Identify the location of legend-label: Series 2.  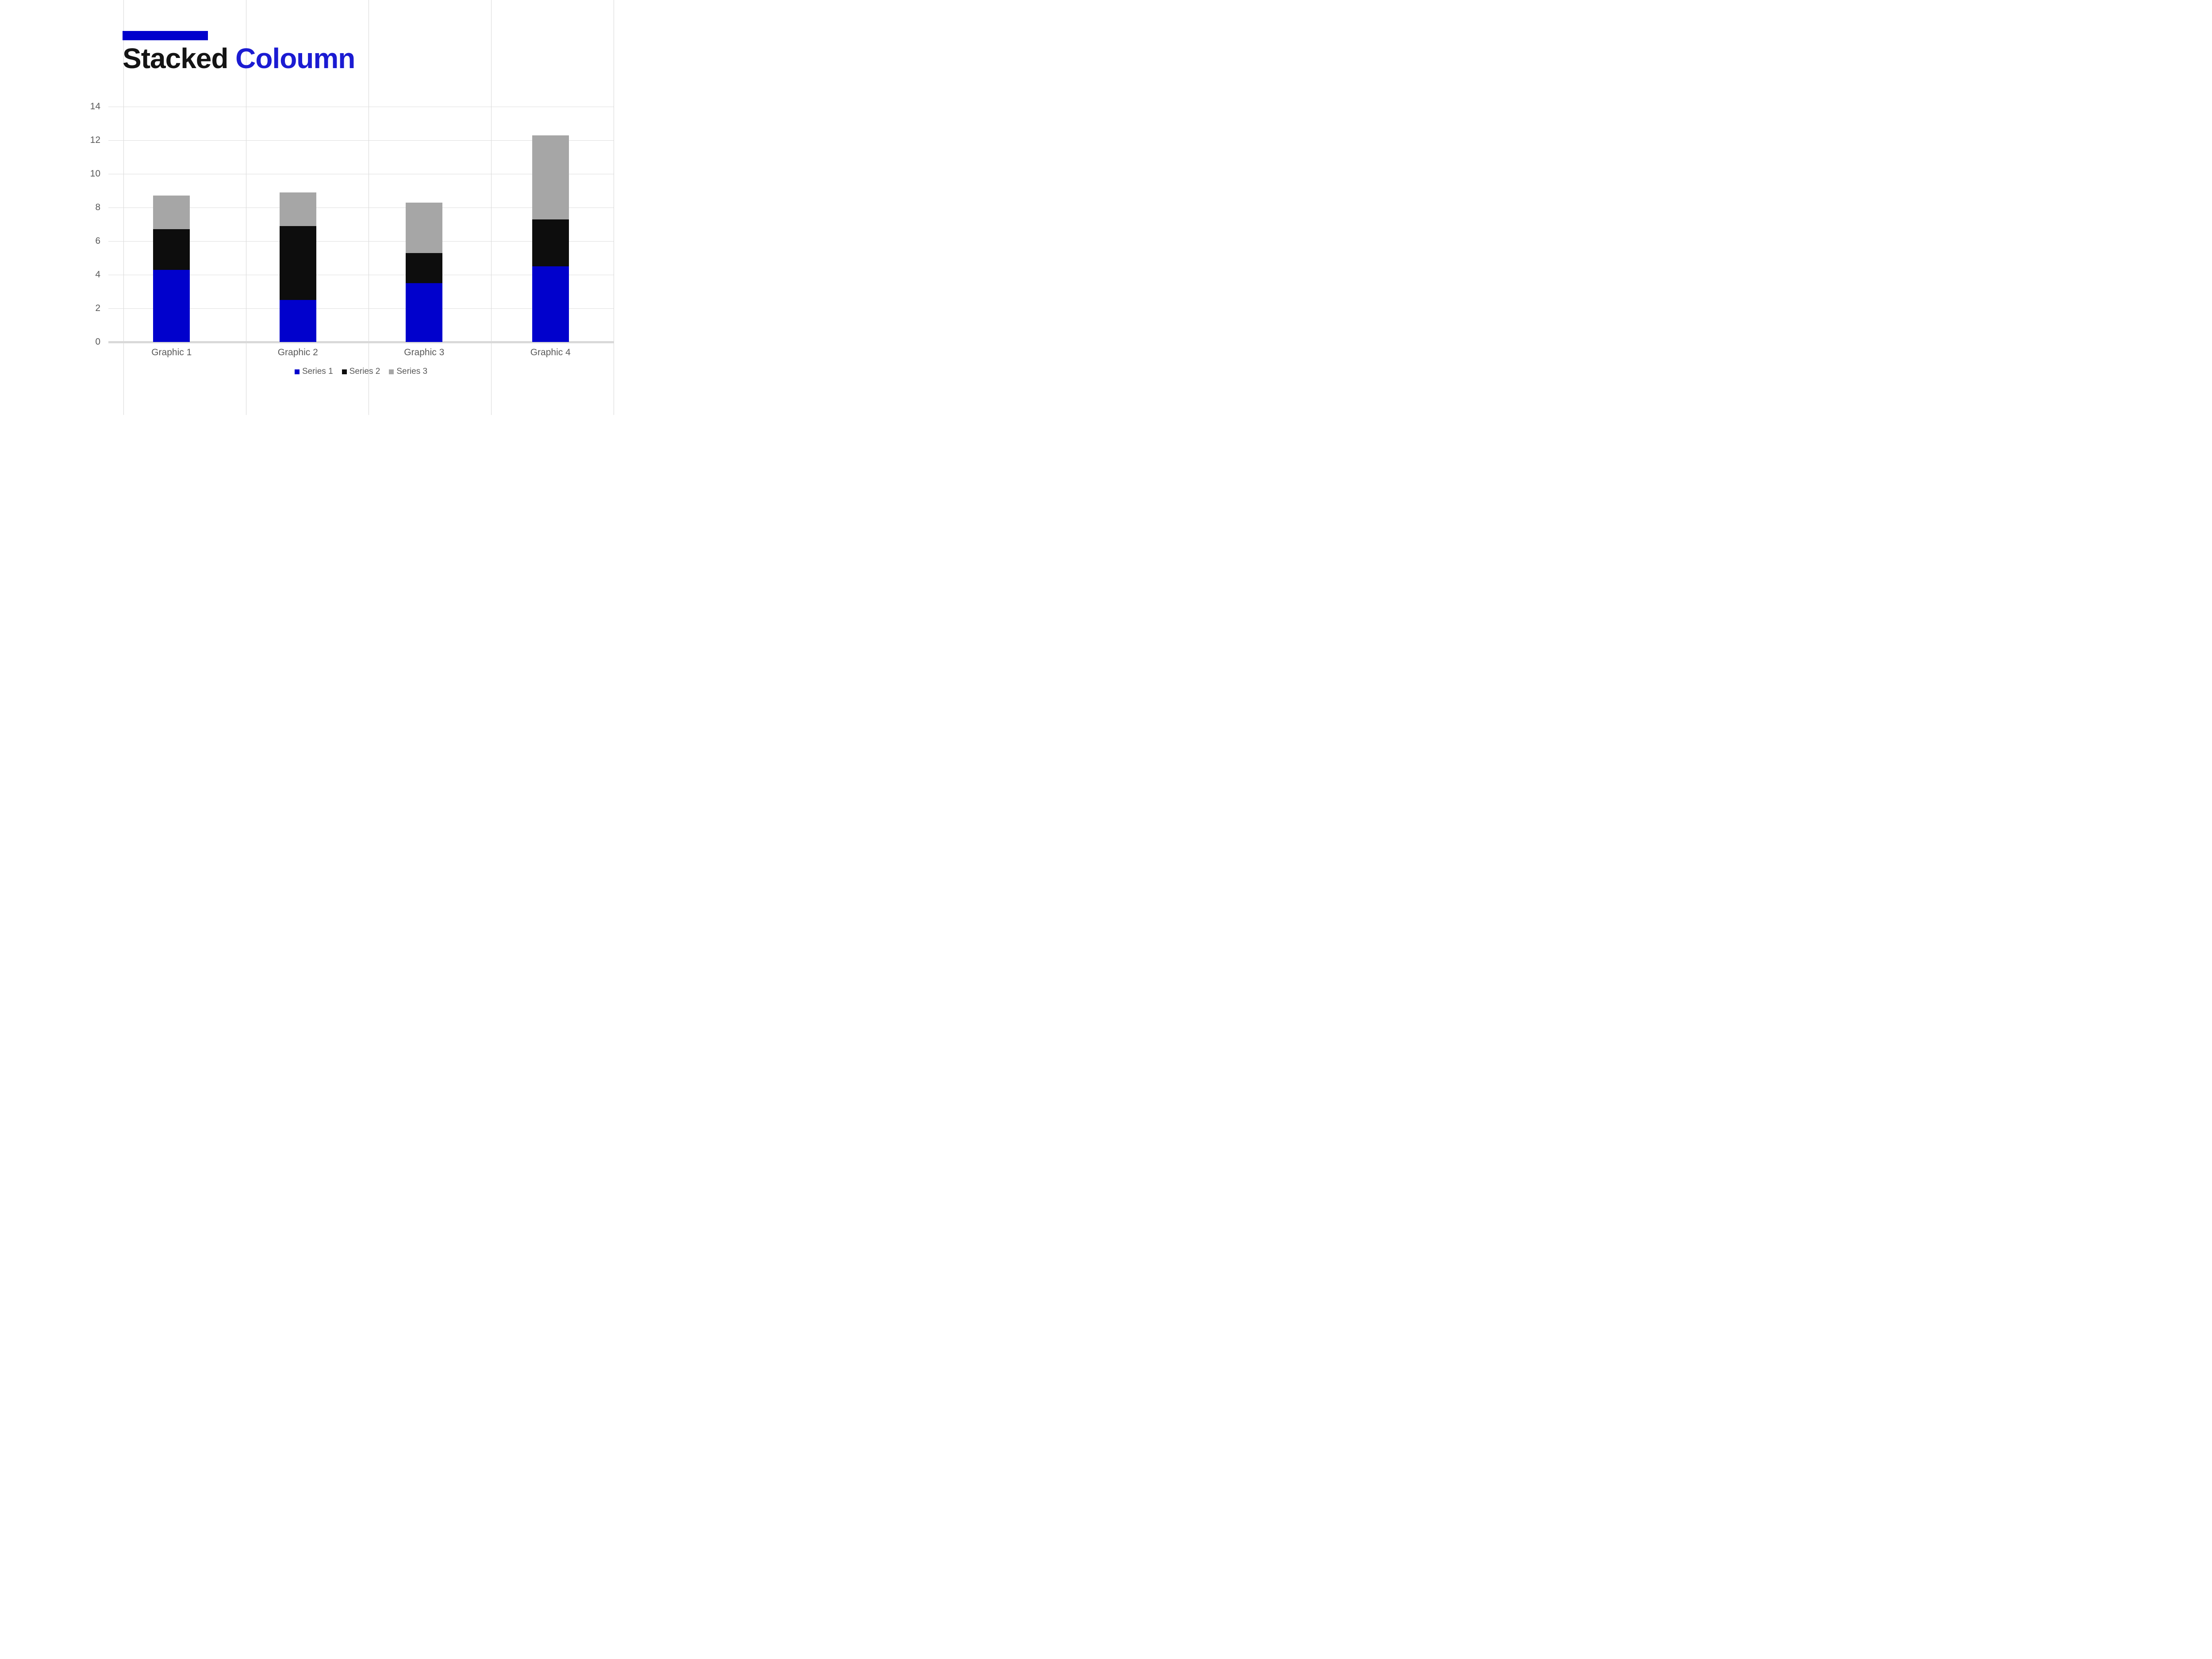
(365, 371).